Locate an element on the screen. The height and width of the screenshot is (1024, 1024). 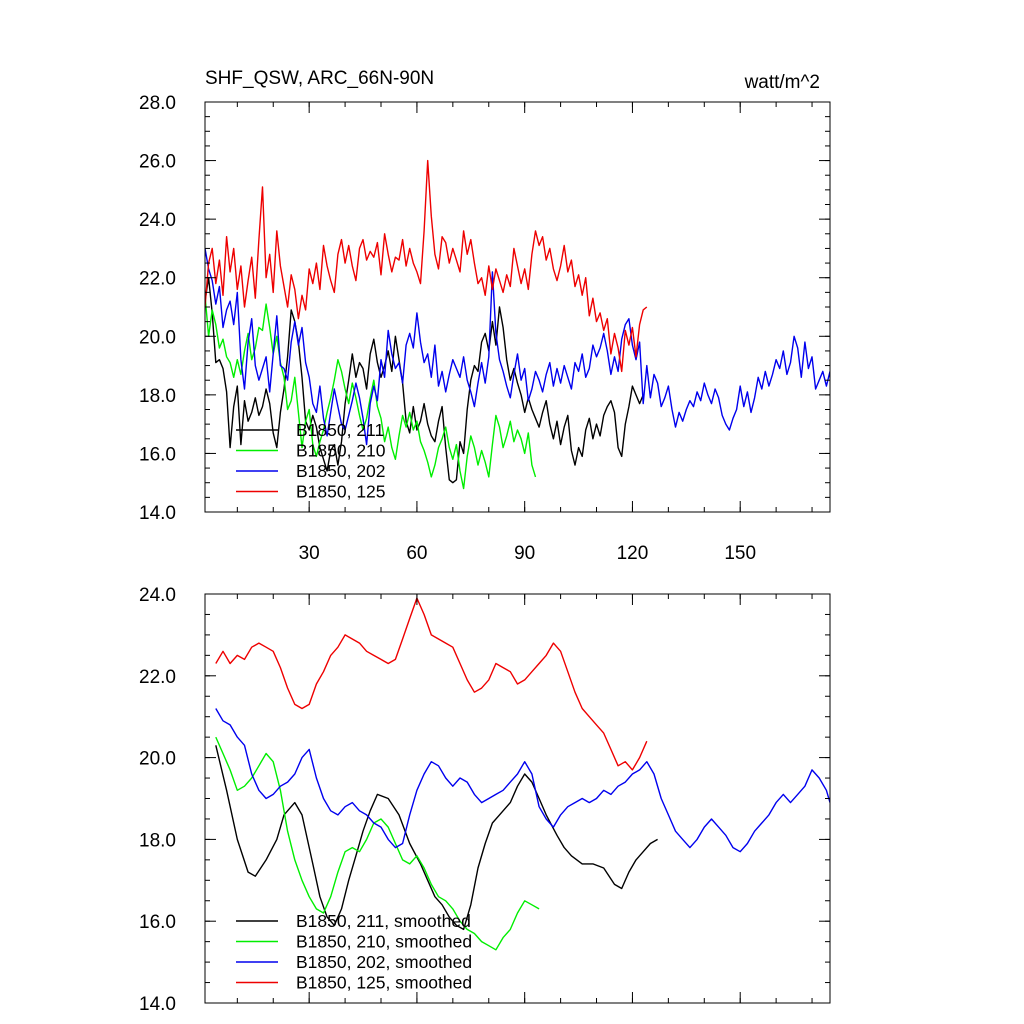
legend-label-3: B1850, 202, smoothed is located at coordinates (384, 962).